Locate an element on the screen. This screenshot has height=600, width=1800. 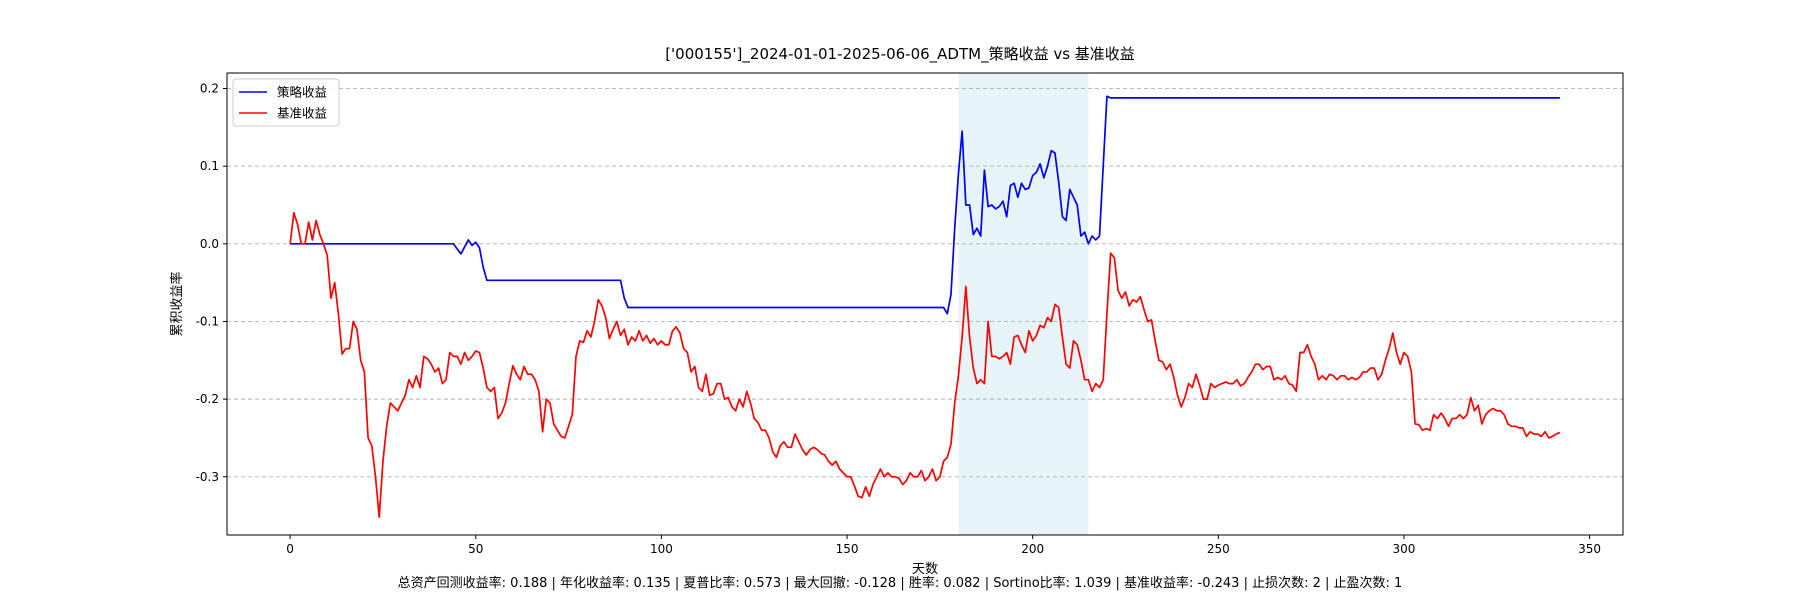
x-tick-label-3: 150 is located at coordinates (847, 549).